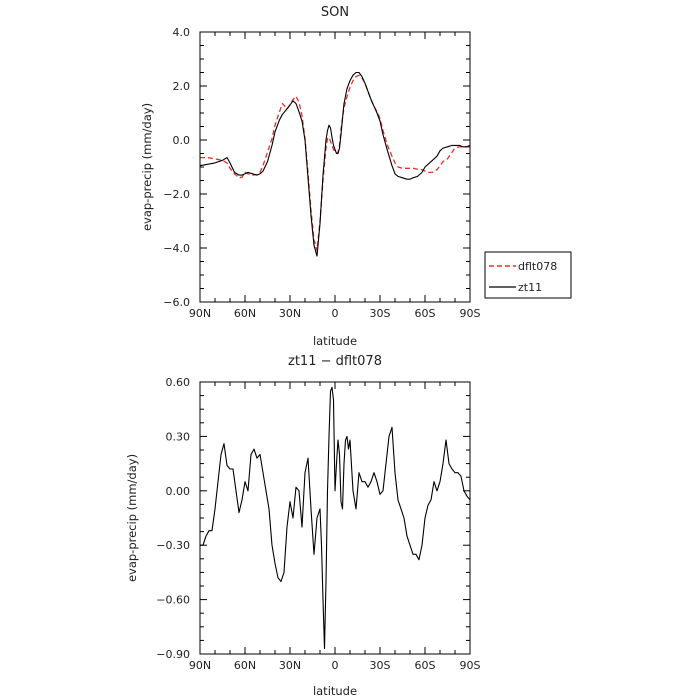 This screenshot has width=700, height=700. I want to click on bottom-y-axis-label: evap-precip (mm/day), so click(132, 518).